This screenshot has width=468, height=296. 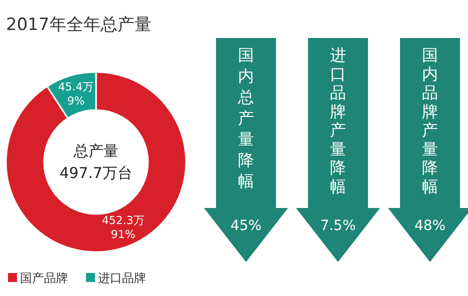 What do you see at coordinates (79, 25) in the screenshot?
I see `chart-title: 2017年全年总产量` at bounding box center [79, 25].